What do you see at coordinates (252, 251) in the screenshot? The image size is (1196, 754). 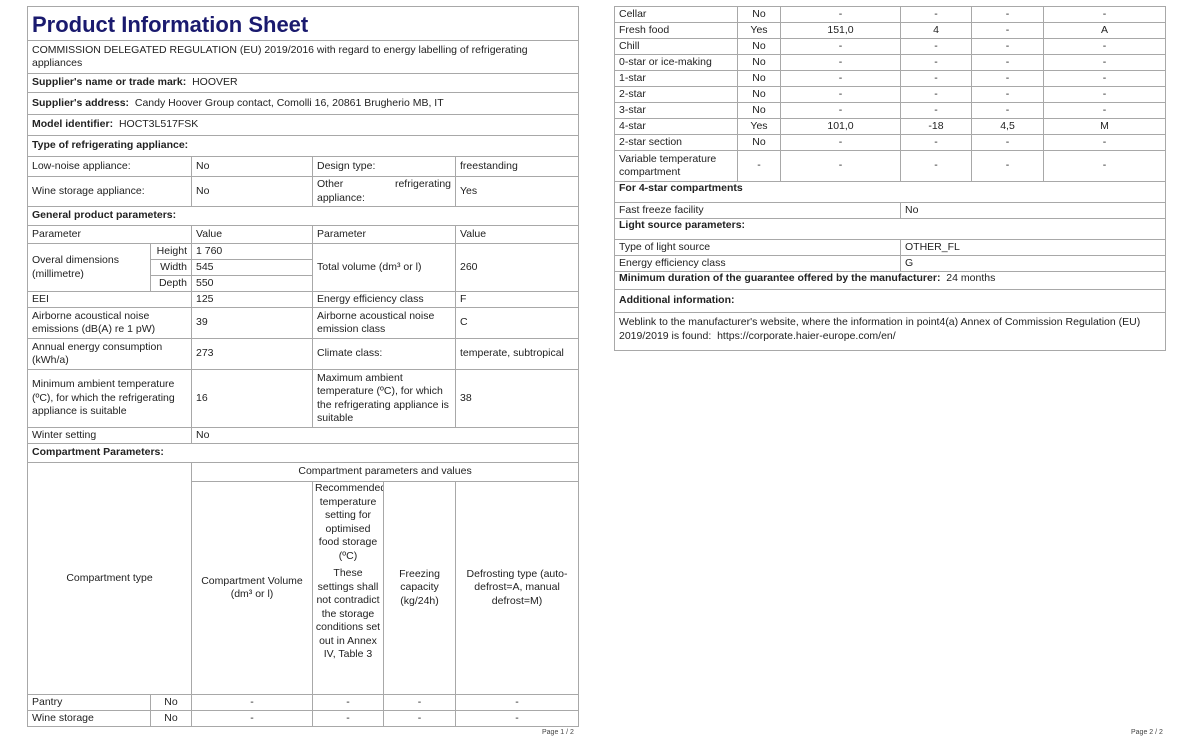 I see `height-value: 1 760` at bounding box center [252, 251].